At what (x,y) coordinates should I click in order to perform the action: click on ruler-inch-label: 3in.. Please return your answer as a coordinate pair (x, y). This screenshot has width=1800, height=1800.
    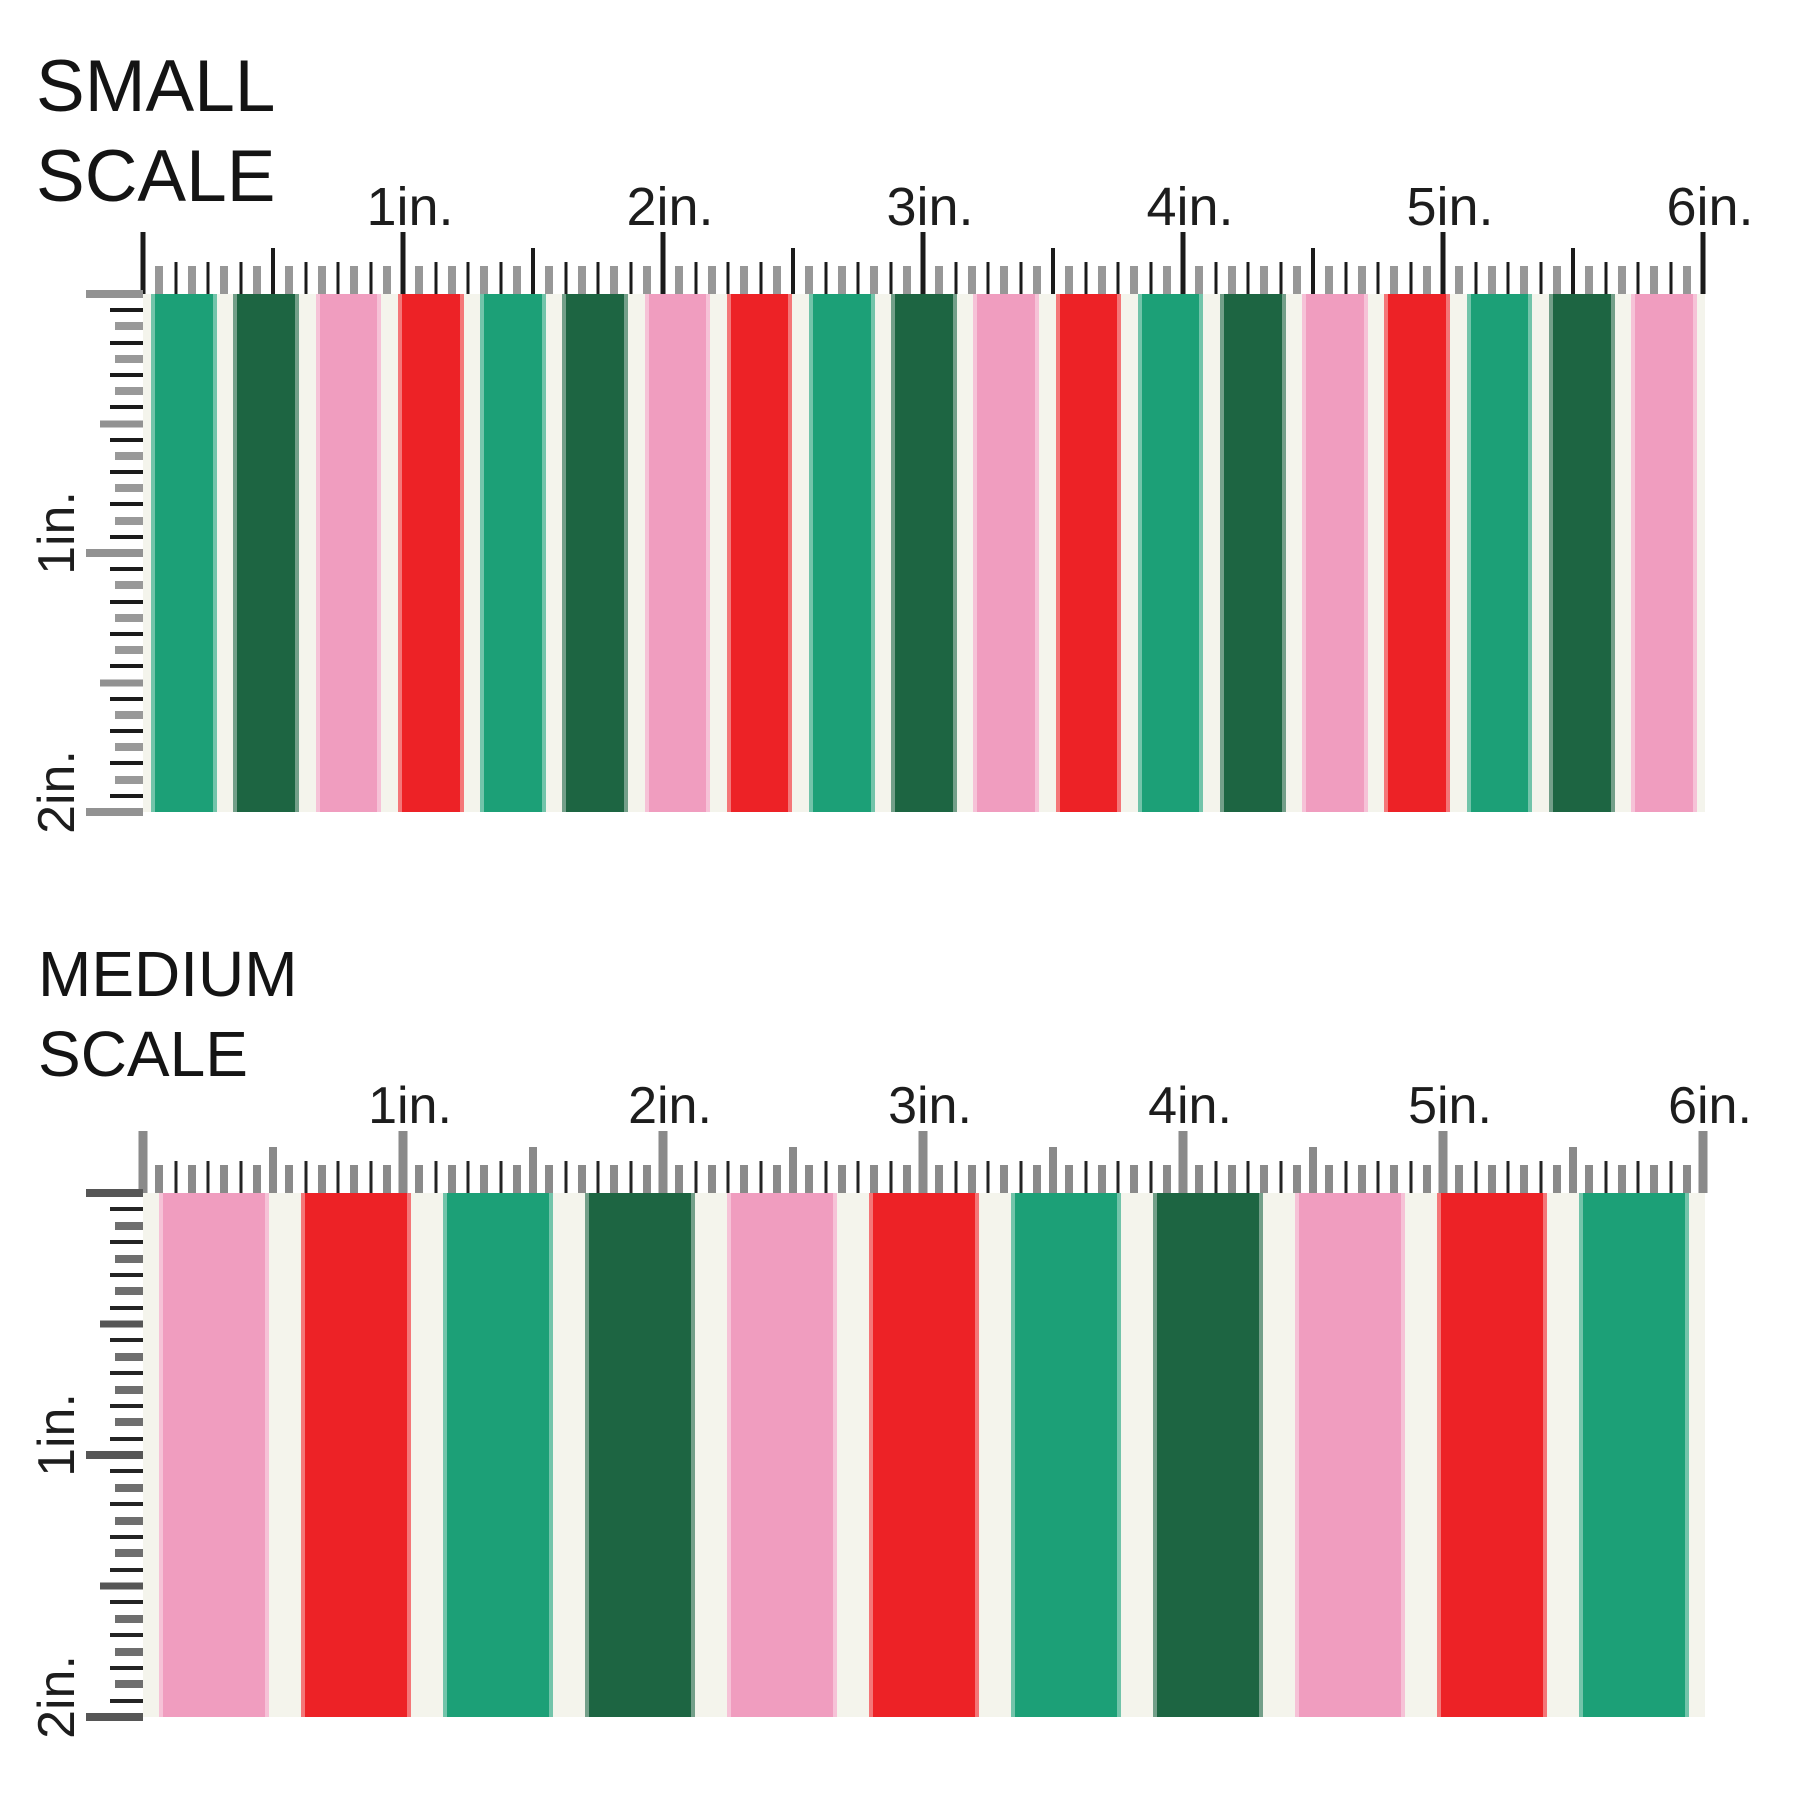
    Looking at the image, I should click on (930, 1106).